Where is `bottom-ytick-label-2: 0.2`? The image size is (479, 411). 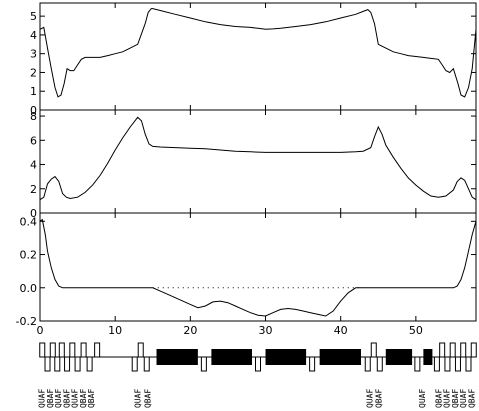 bottom-ytick-label-2: 0.2 is located at coordinates (29, 255).